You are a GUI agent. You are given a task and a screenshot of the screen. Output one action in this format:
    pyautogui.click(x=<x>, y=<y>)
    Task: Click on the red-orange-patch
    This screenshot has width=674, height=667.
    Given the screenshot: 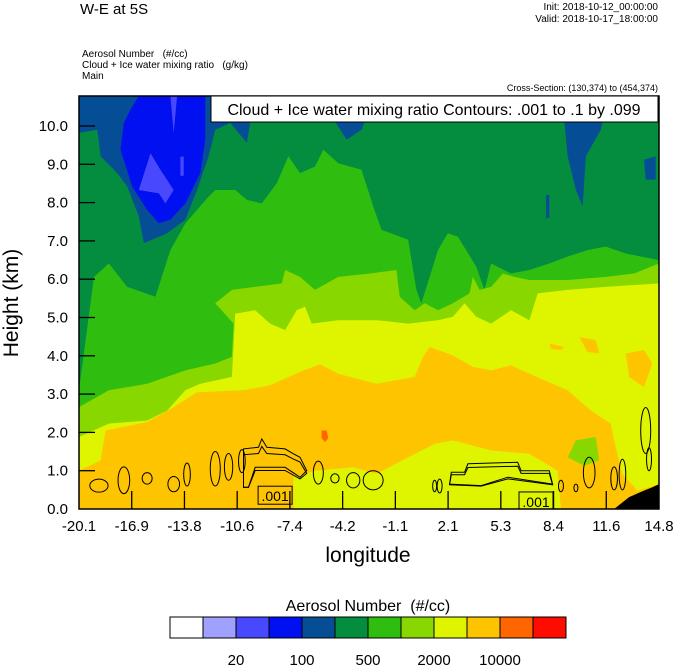 What is the action you would take?
    pyautogui.click(x=325, y=436)
    